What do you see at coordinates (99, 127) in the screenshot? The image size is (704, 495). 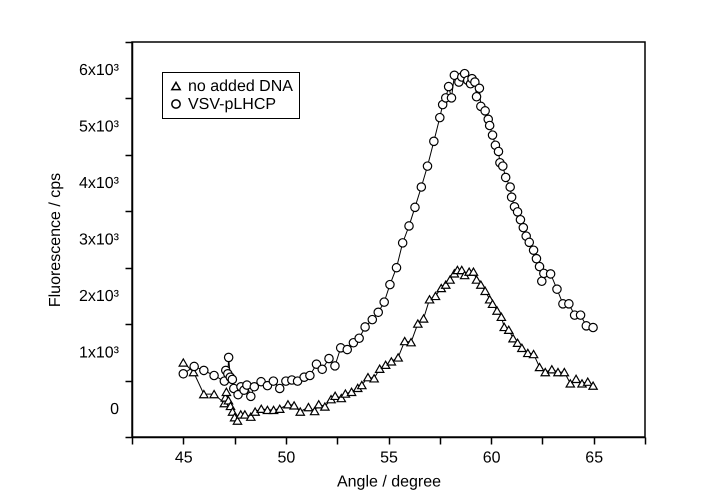 I see `y-tick-label: 5x10³` at bounding box center [99, 127].